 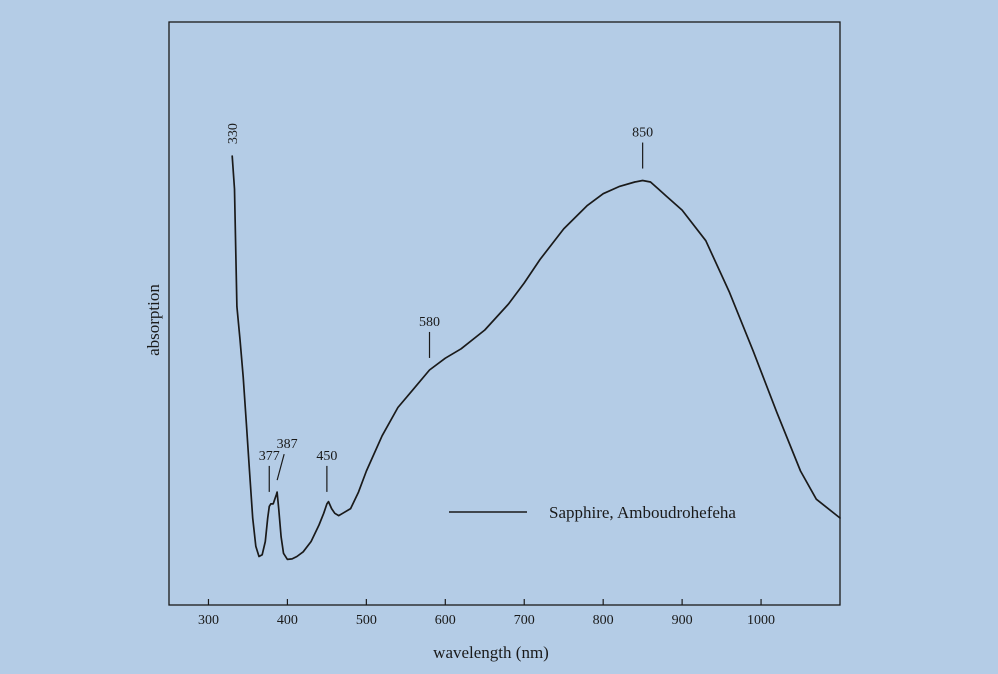 What do you see at coordinates (603, 620) in the screenshot?
I see `x-tick-label-800: 800` at bounding box center [603, 620].